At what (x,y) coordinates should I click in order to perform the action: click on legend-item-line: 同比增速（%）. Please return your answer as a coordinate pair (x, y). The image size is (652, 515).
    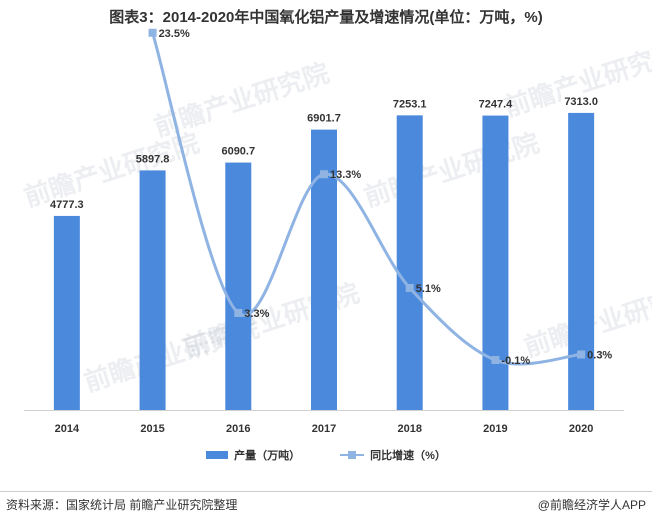
    Looking at the image, I should click on (393, 455).